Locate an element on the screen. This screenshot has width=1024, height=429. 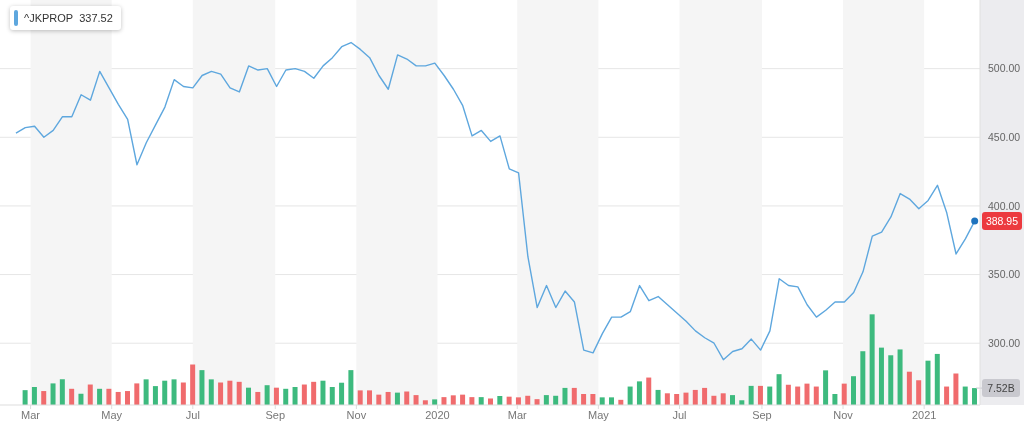
annotation: 388.95 is located at coordinates (1002, 221).